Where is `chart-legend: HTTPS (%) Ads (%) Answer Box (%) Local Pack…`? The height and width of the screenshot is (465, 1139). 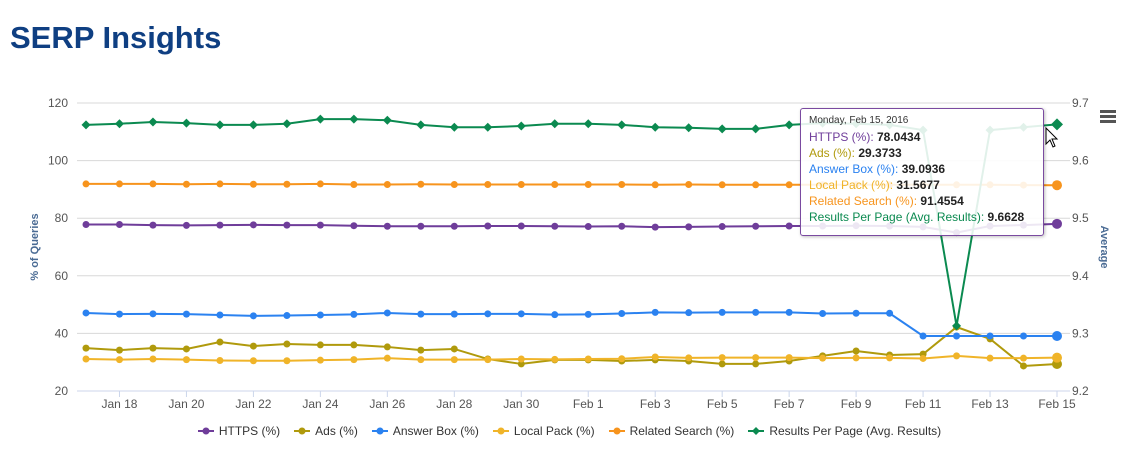 chart-legend: HTTPS (%) Ads (%) Answer Box (%) Local Pack… is located at coordinates (569, 431).